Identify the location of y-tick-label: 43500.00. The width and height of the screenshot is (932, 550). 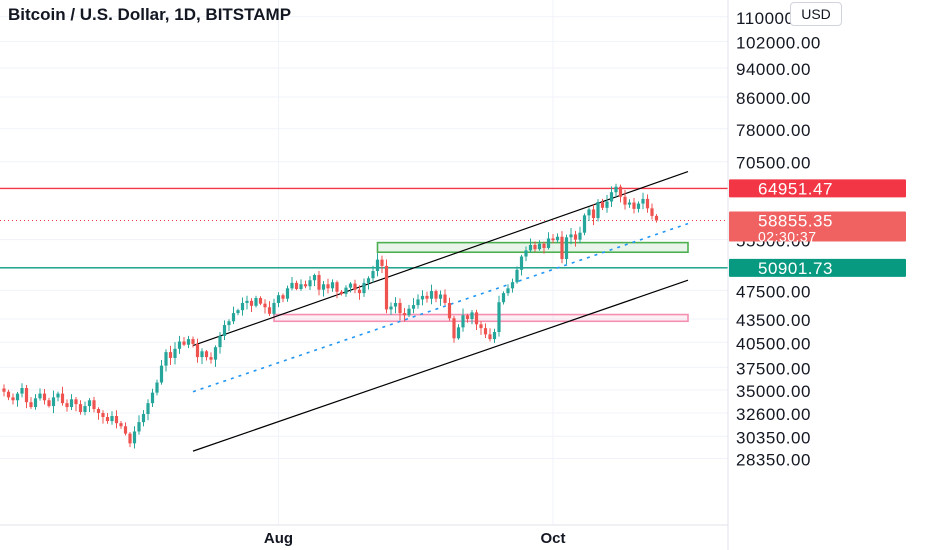
(773, 320).